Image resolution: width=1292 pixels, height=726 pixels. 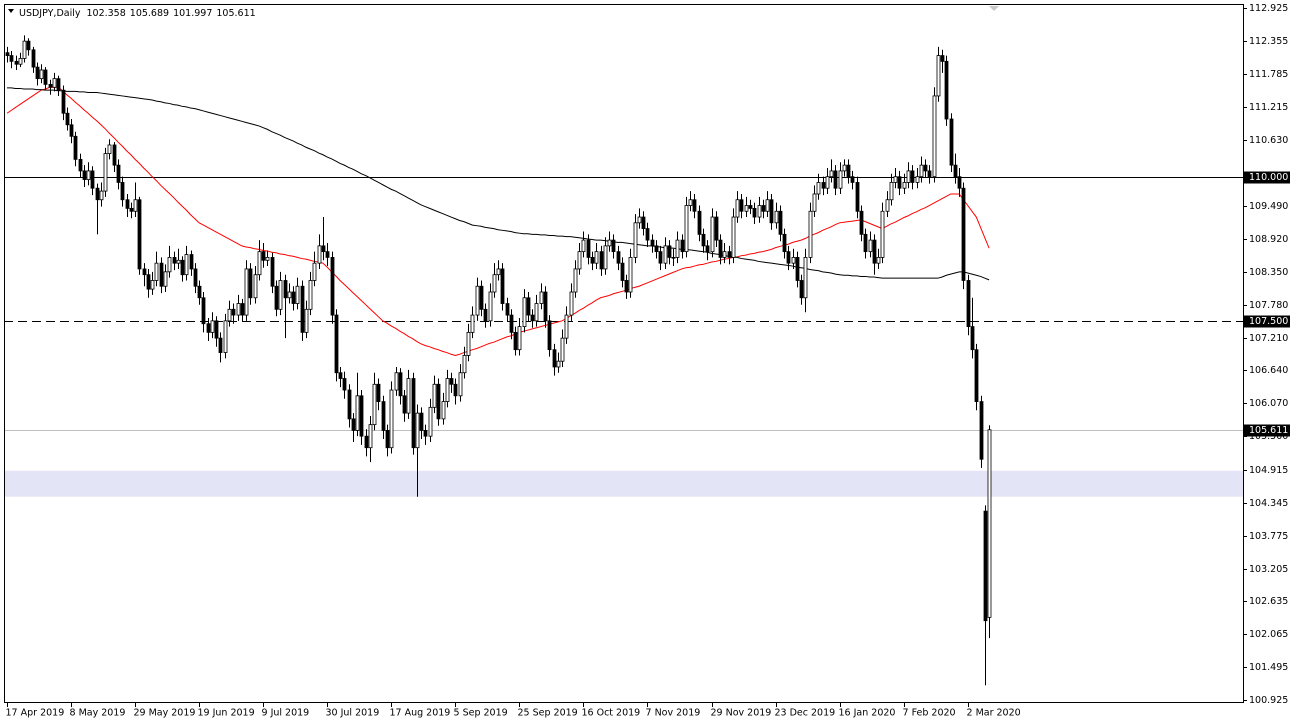 What do you see at coordinates (353, 713) in the screenshot?
I see `x-tick-label: 30 Jul 2019` at bounding box center [353, 713].